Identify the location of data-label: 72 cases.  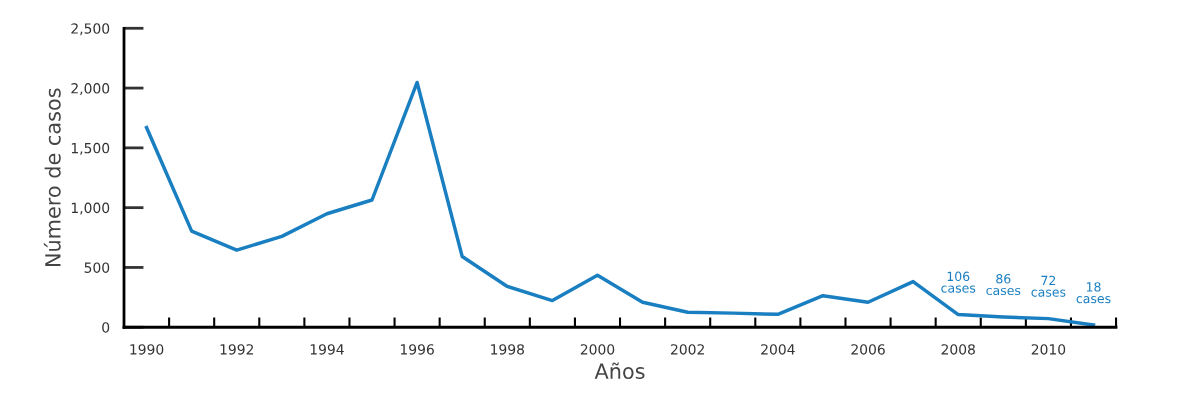
(1048, 286).